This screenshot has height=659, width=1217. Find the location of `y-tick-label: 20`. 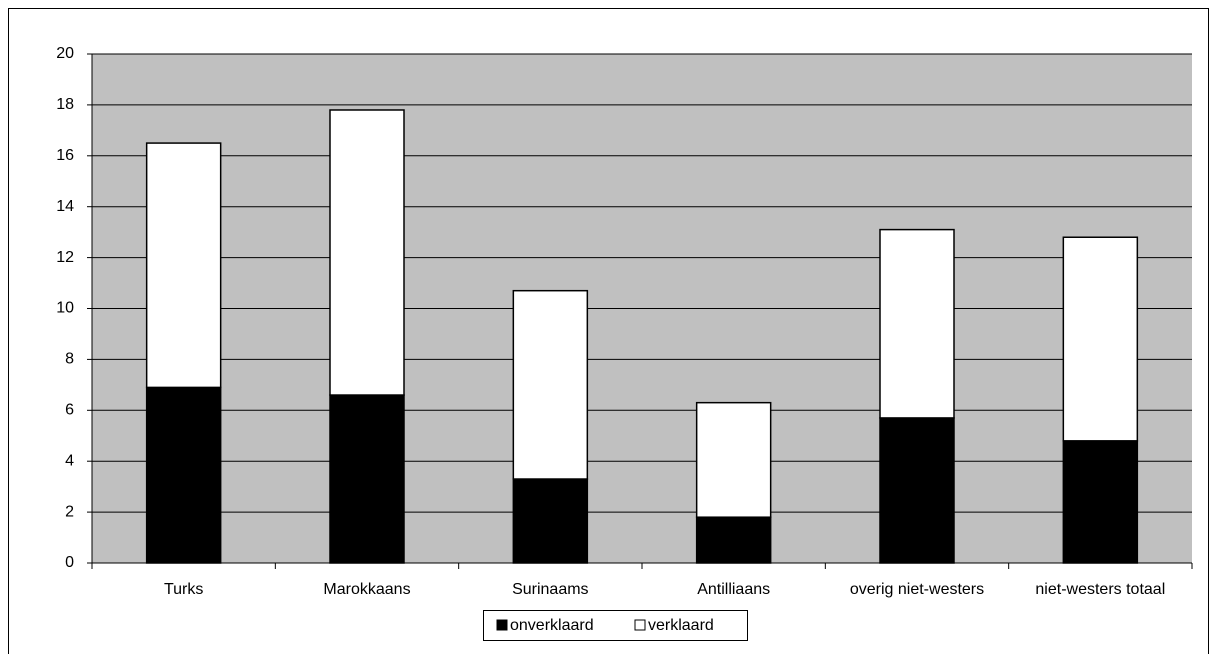

y-tick-label: 20 is located at coordinates (65, 53).